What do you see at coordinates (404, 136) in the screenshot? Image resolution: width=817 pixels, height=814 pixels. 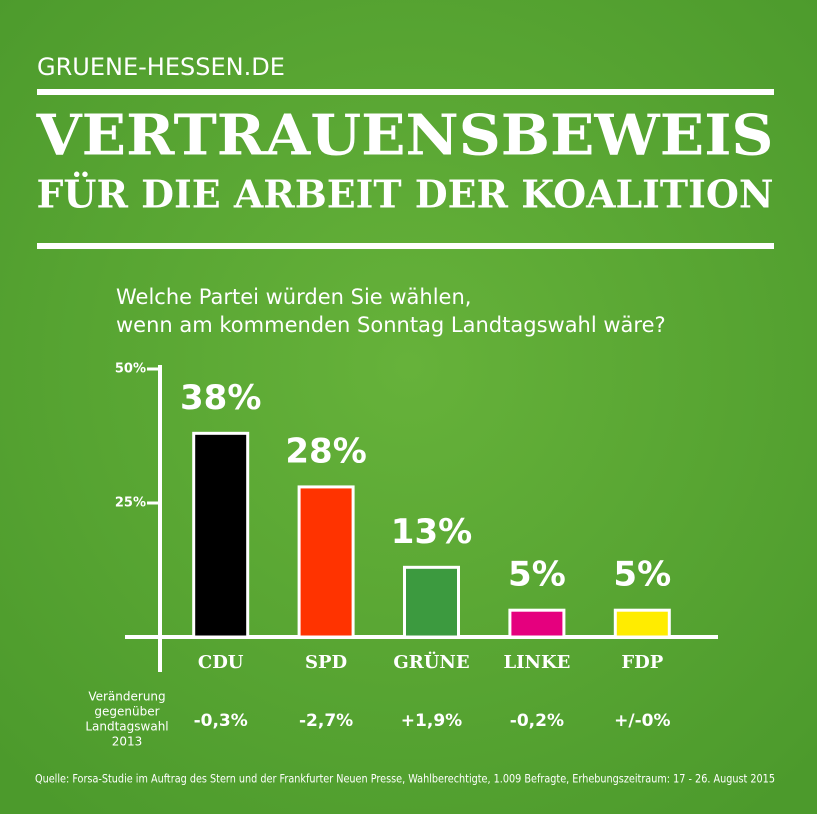 I see `title-line: VERTRAUENSBEWEIS` at bounding box center [404, 136].